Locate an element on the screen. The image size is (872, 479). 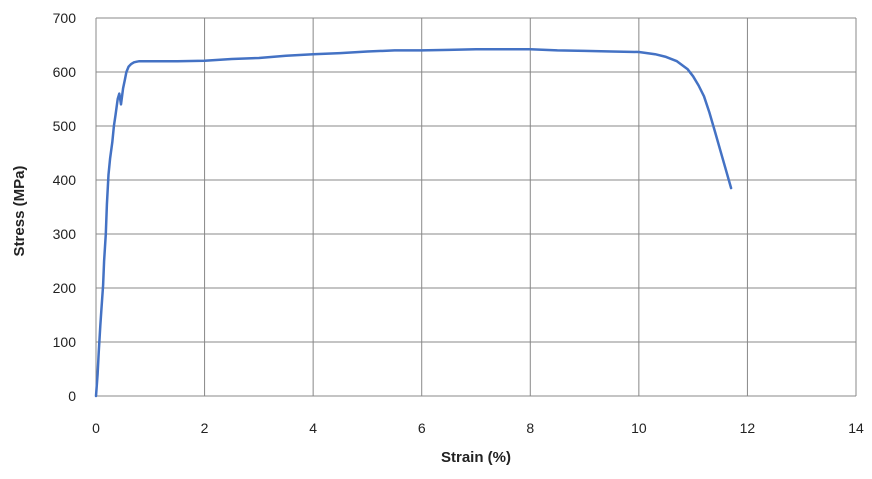
y-tick-label: 700 is located at coordinates (65, 18).